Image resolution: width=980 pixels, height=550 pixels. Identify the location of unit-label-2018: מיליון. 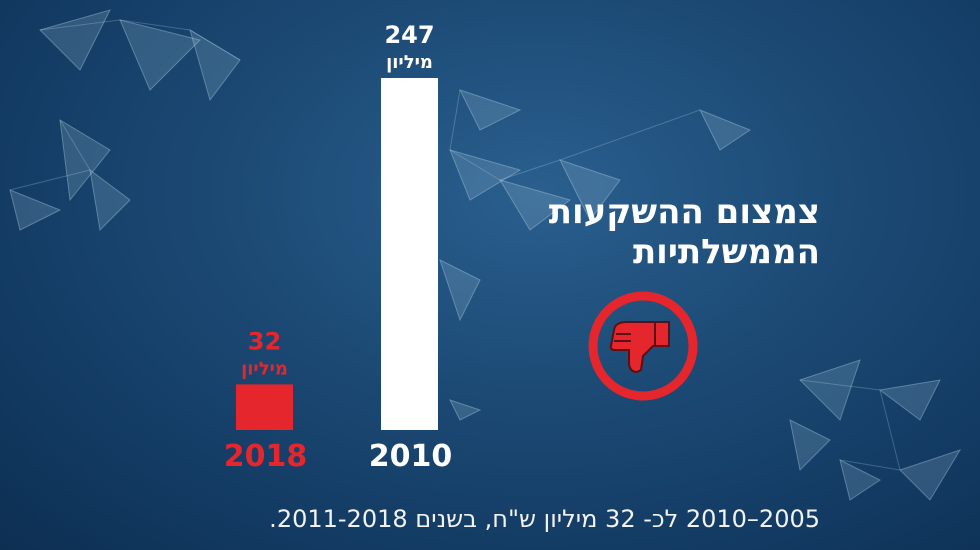
(264, 368).